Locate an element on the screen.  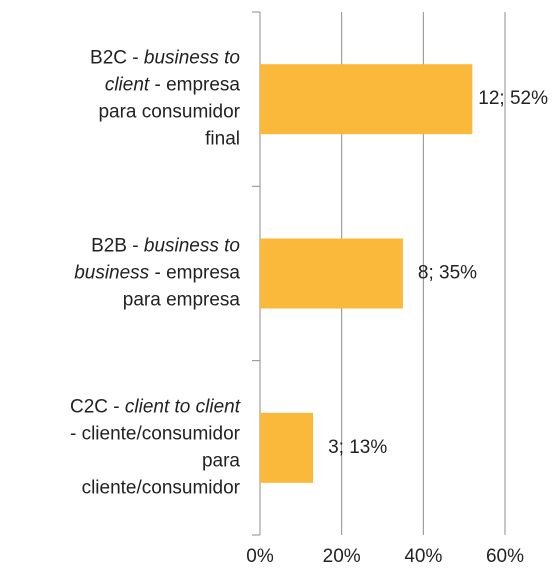
value-label: 8; 35% is located at coordinates (447, 273).